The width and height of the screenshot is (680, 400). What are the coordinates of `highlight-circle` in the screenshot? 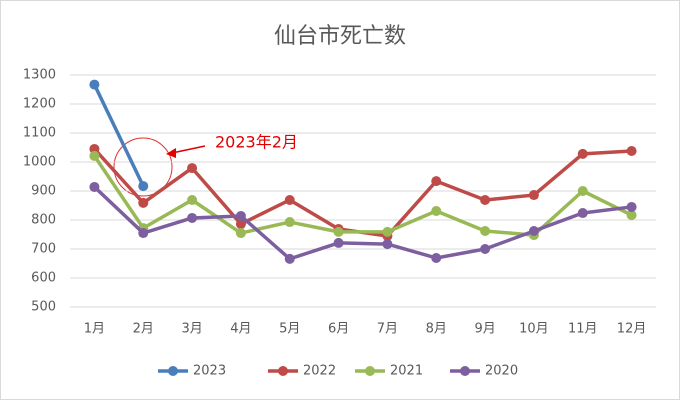 It's located at (143, 167).